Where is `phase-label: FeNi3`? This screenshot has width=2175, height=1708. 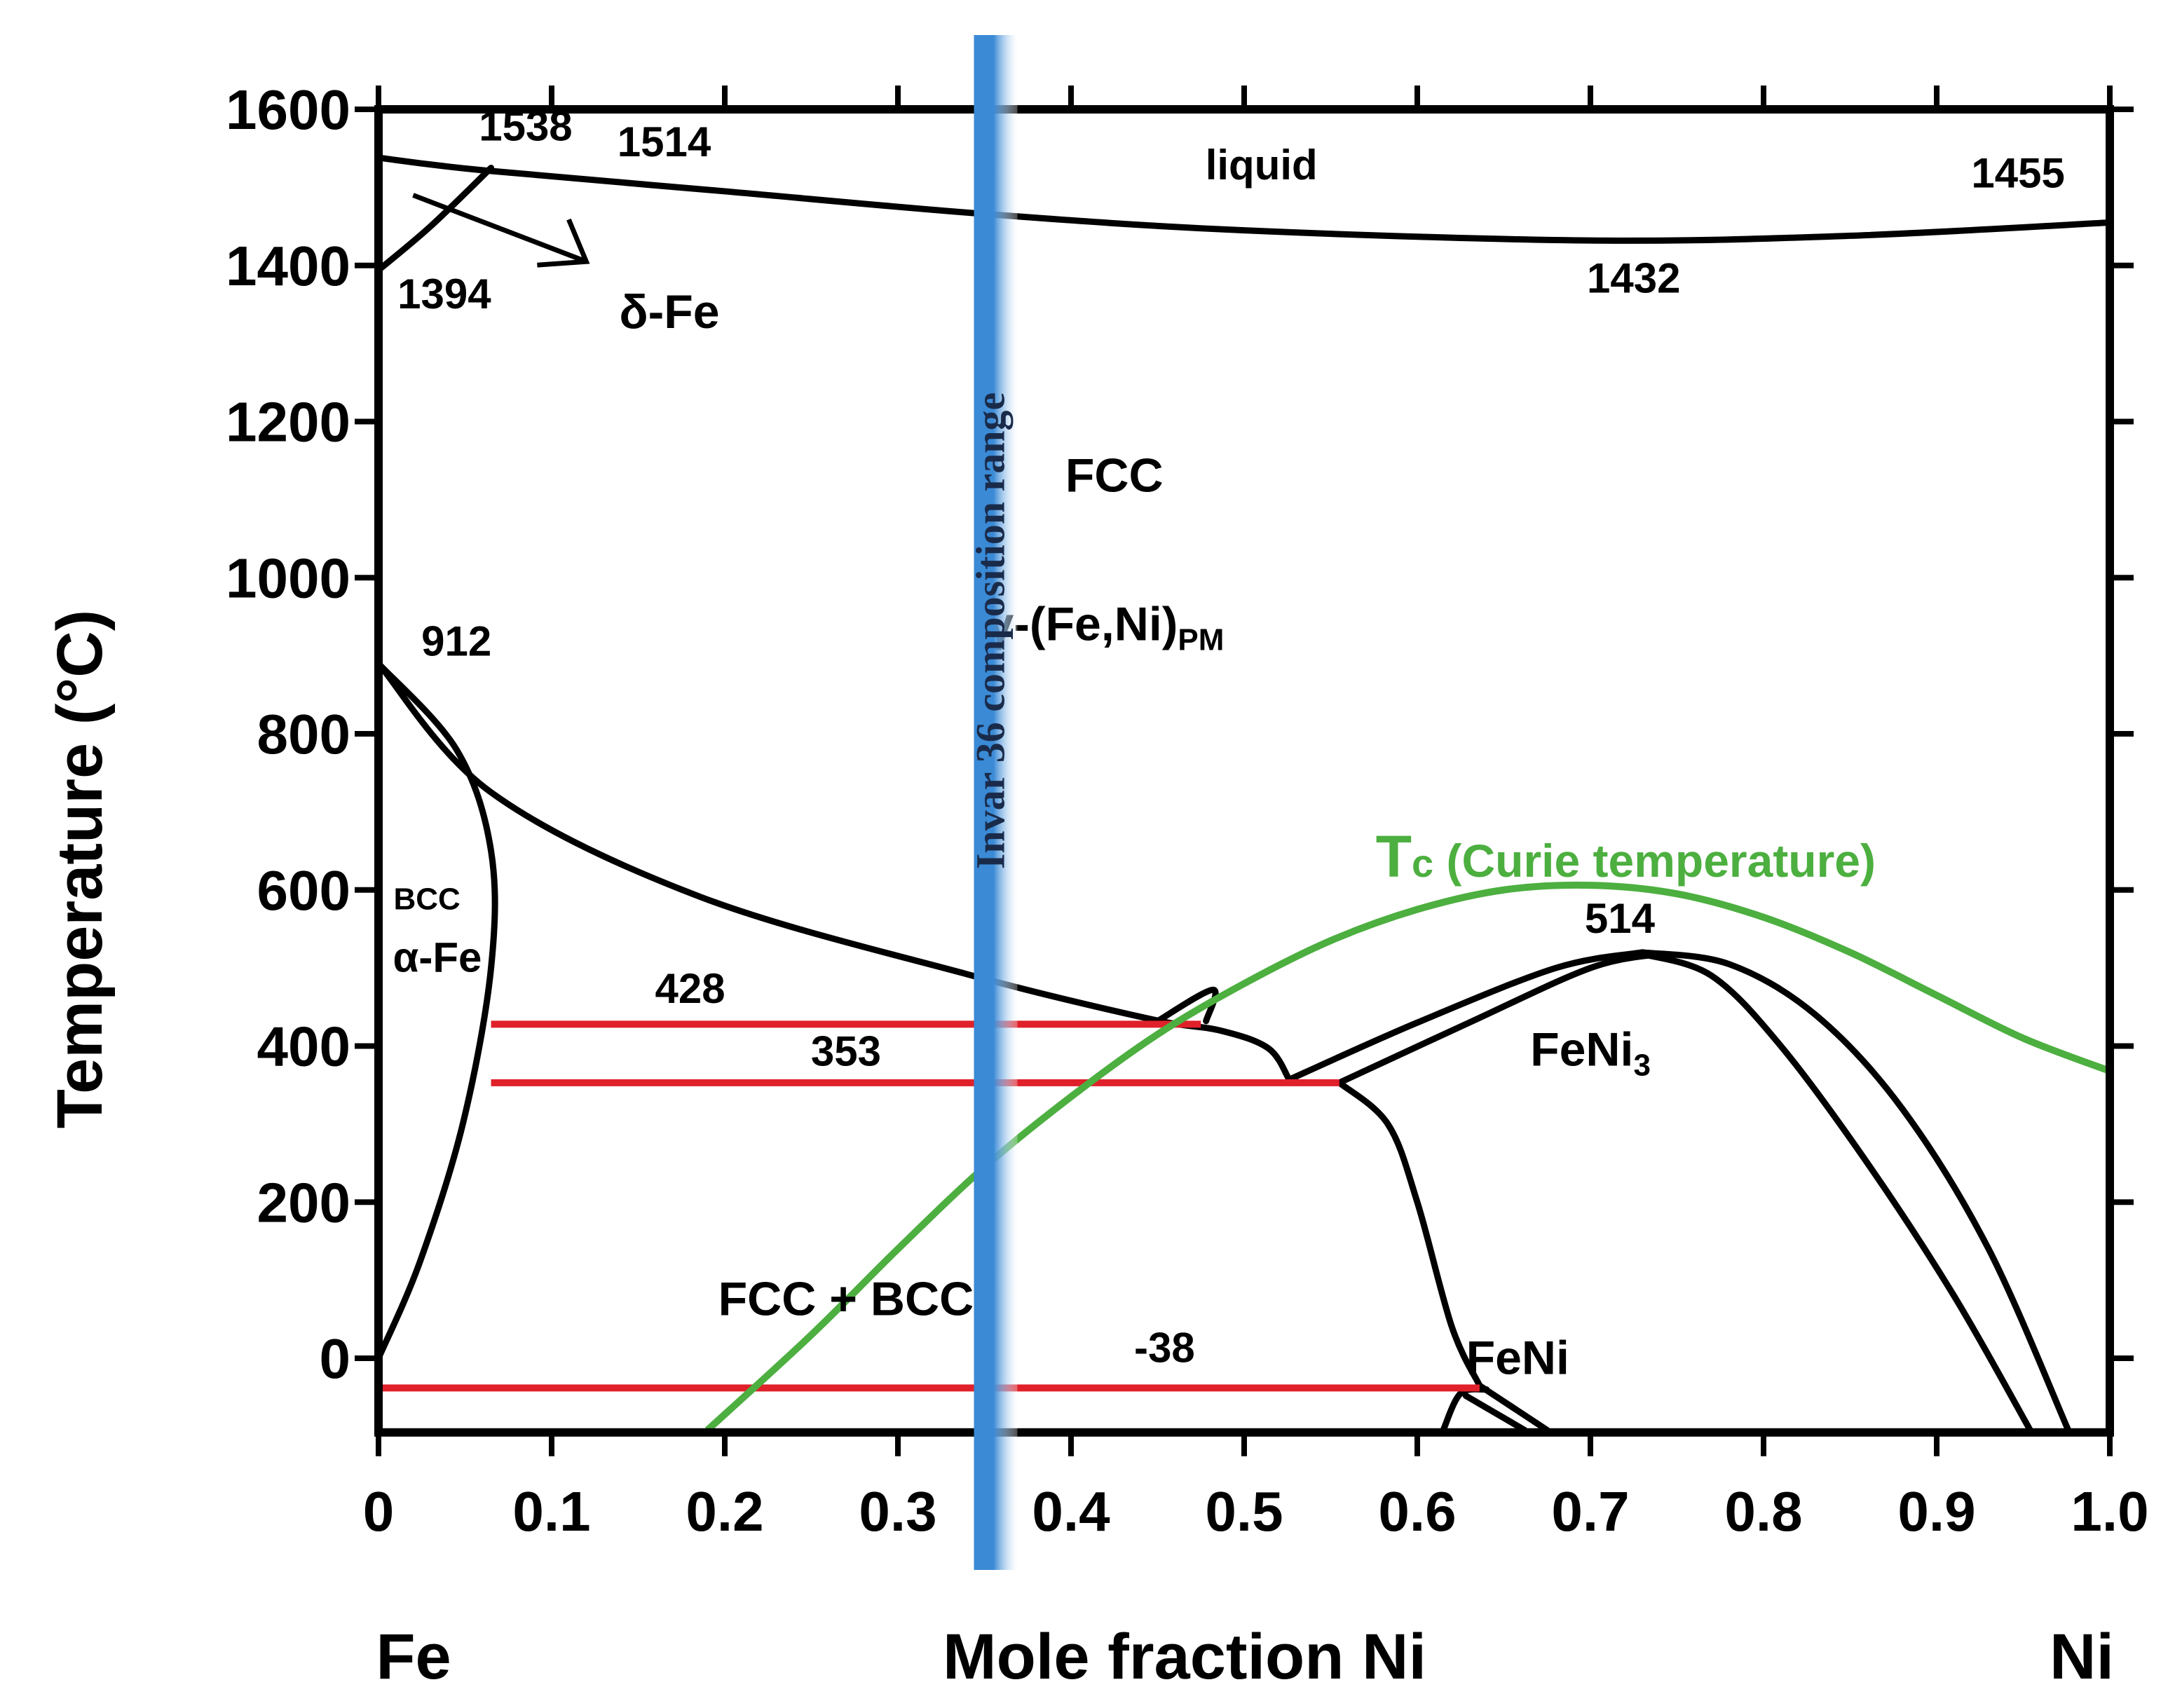
phase-label: FeNi3 is located at coordinates (1591, 1052).